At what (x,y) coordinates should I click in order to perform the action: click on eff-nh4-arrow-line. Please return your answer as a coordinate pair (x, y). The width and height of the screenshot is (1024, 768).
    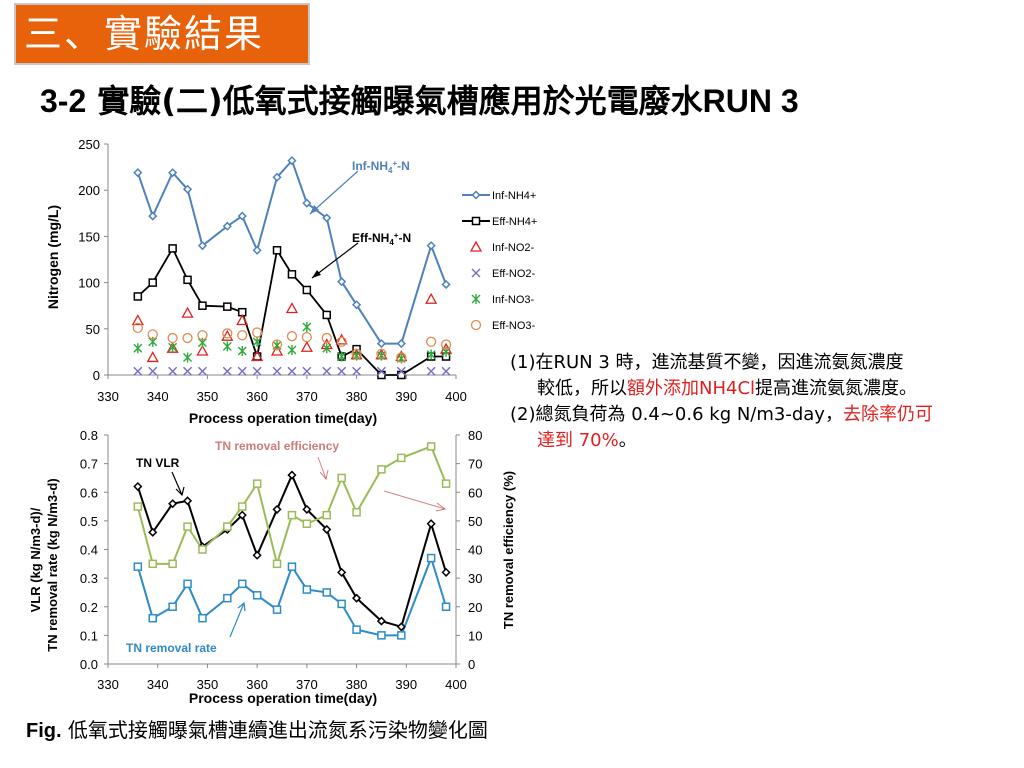
    Looking at the image, I should click on (335, 260).